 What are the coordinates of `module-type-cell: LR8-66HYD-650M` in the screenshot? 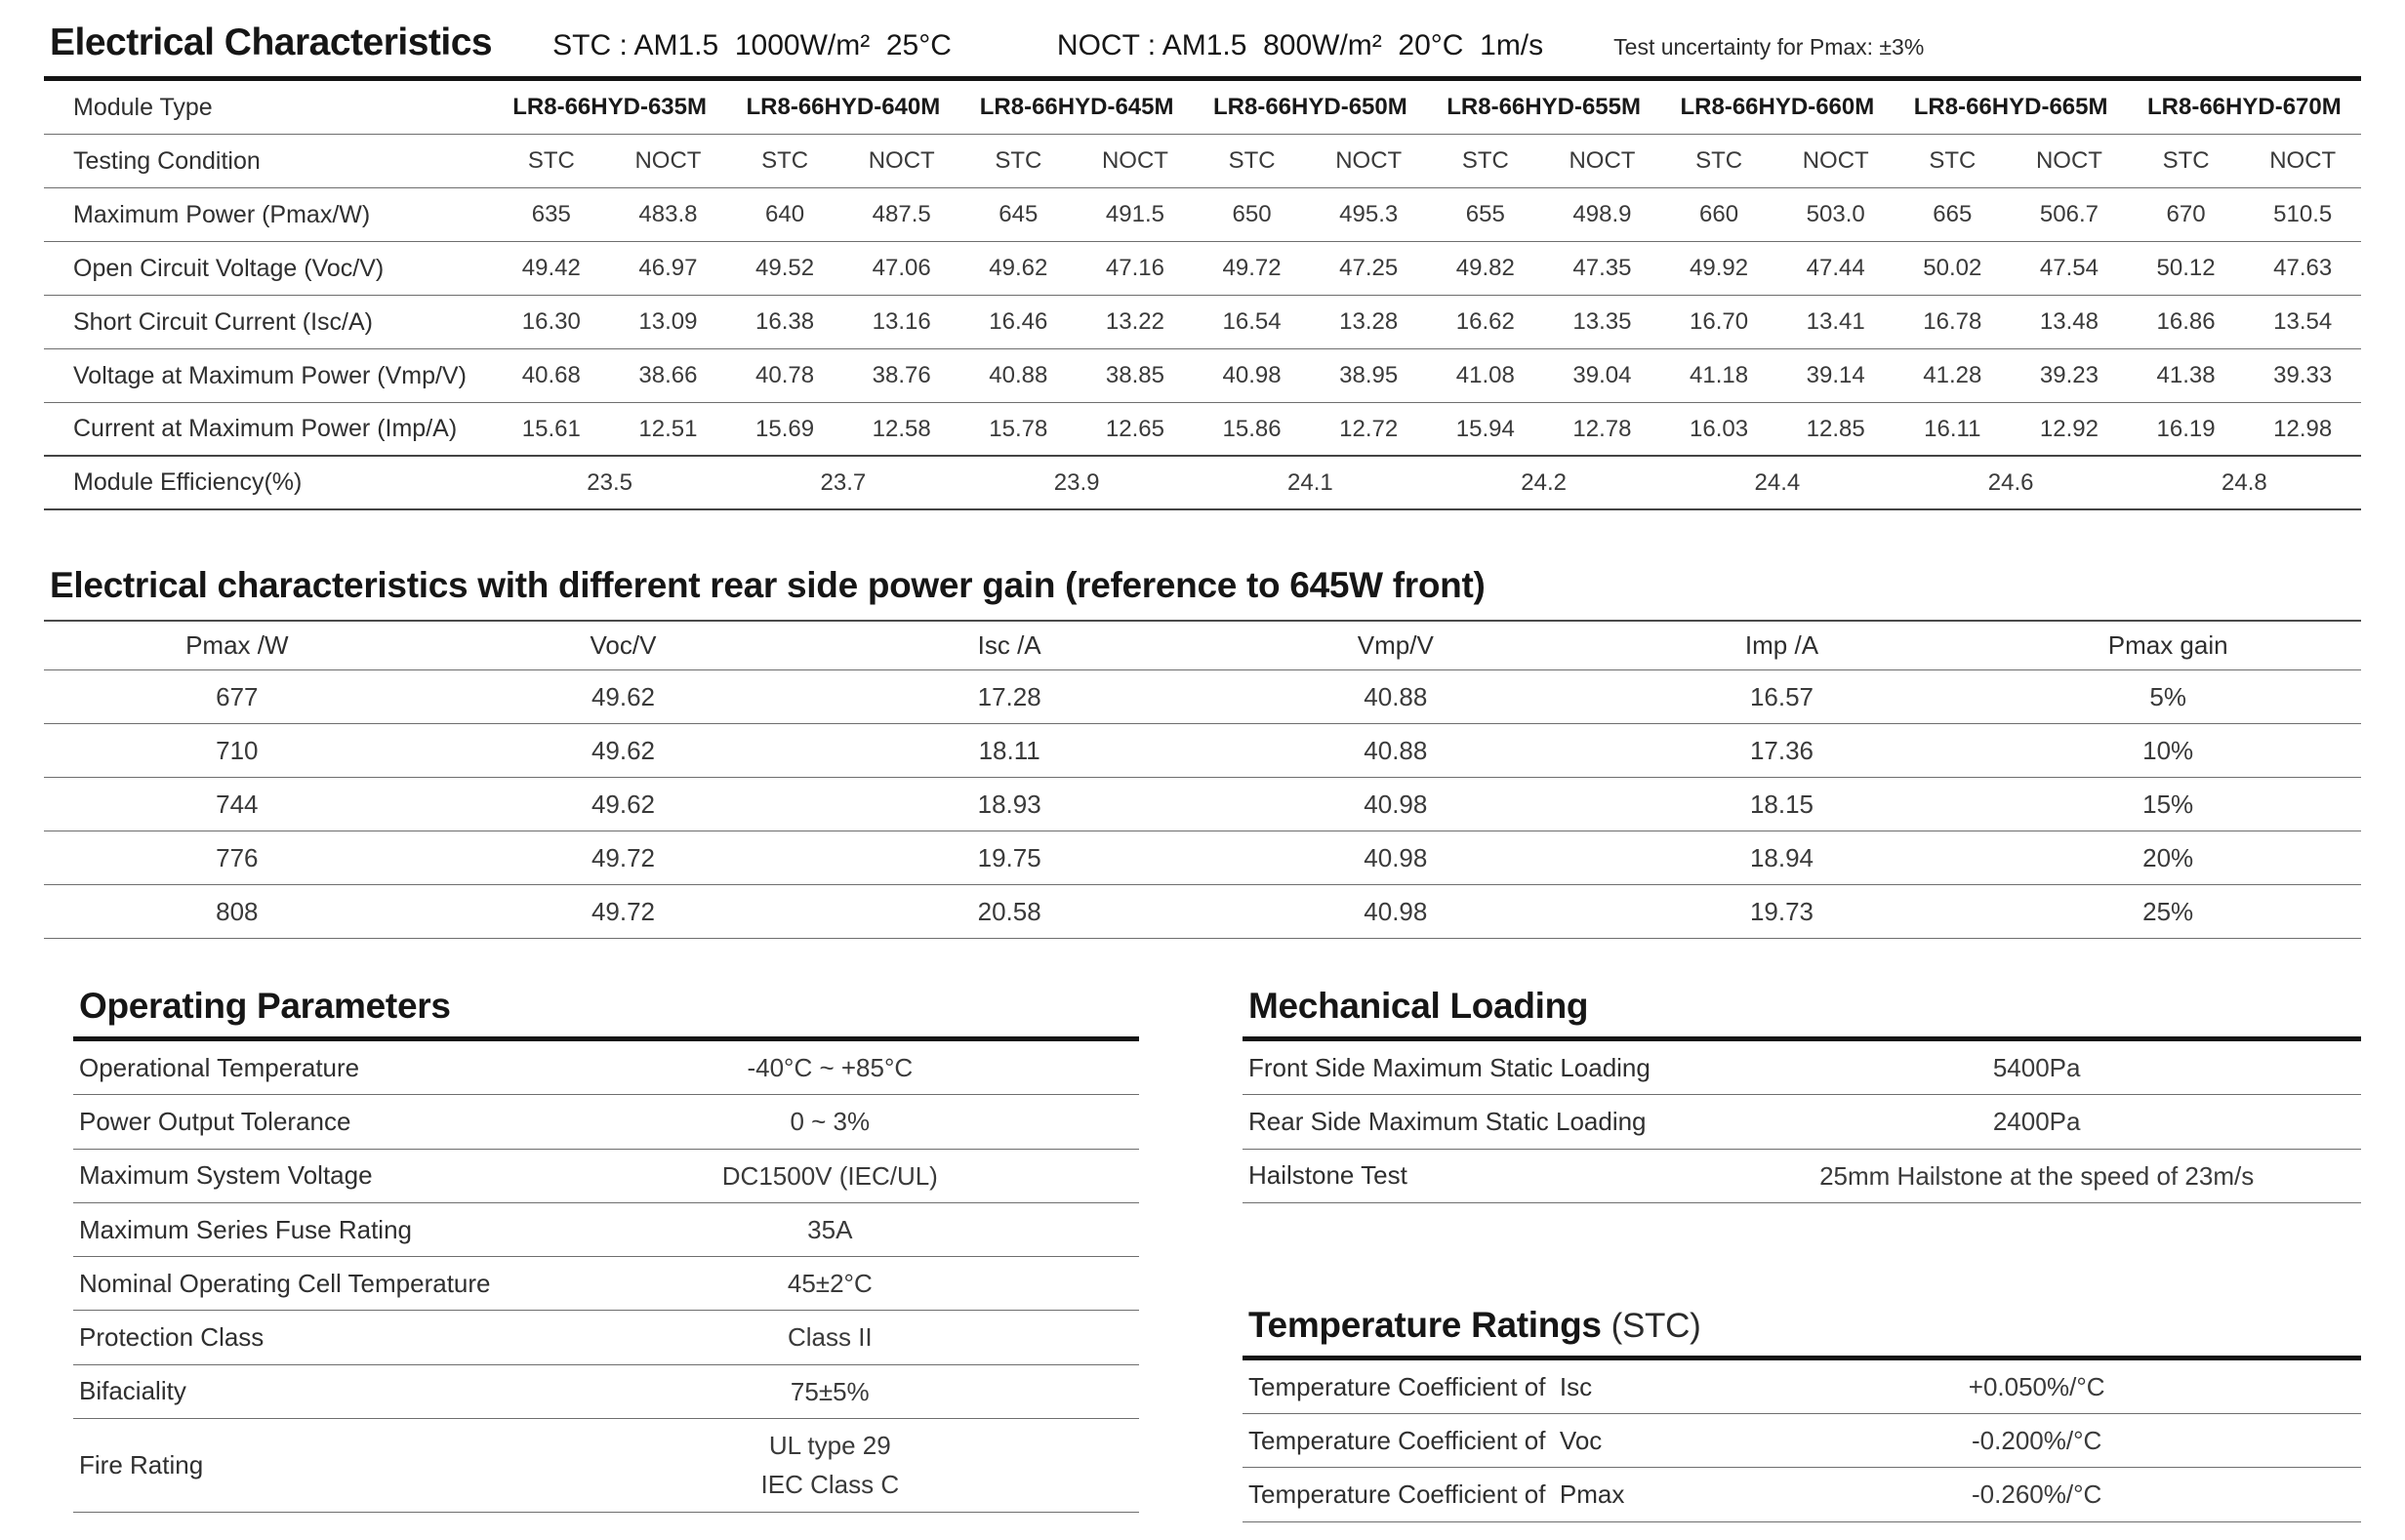 It's located at (1310, 107).